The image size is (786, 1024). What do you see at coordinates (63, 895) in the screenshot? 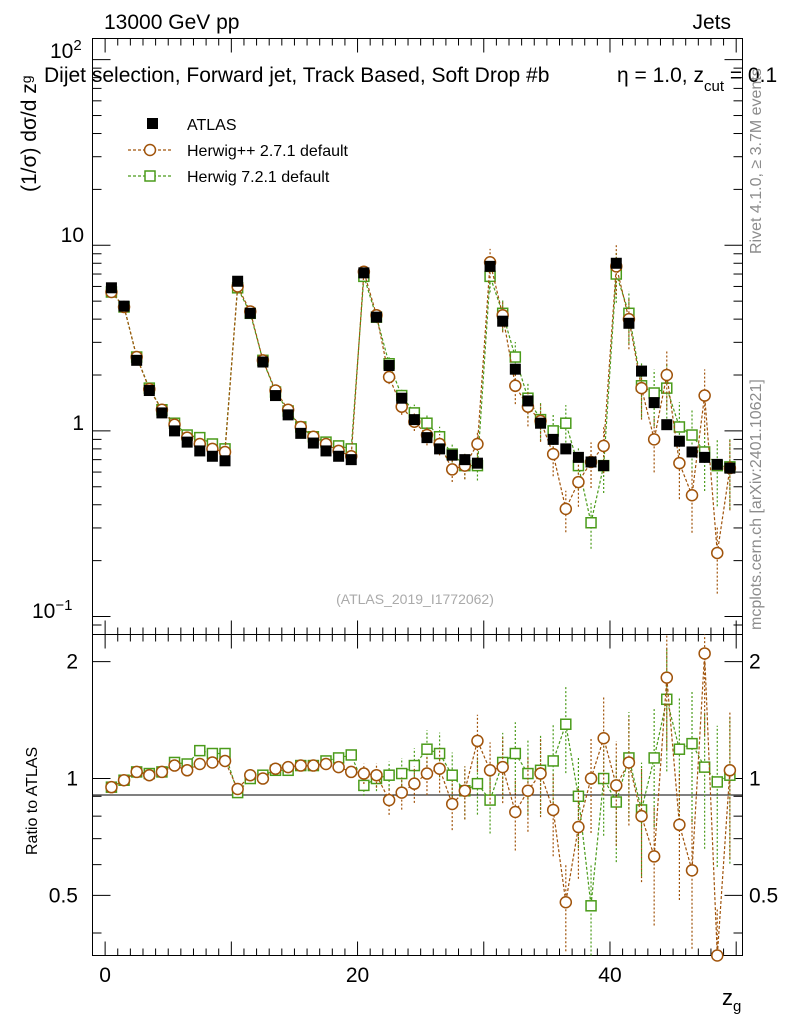
I see `ratio-tick-label: 0.5` at bounding box center [63, 895].